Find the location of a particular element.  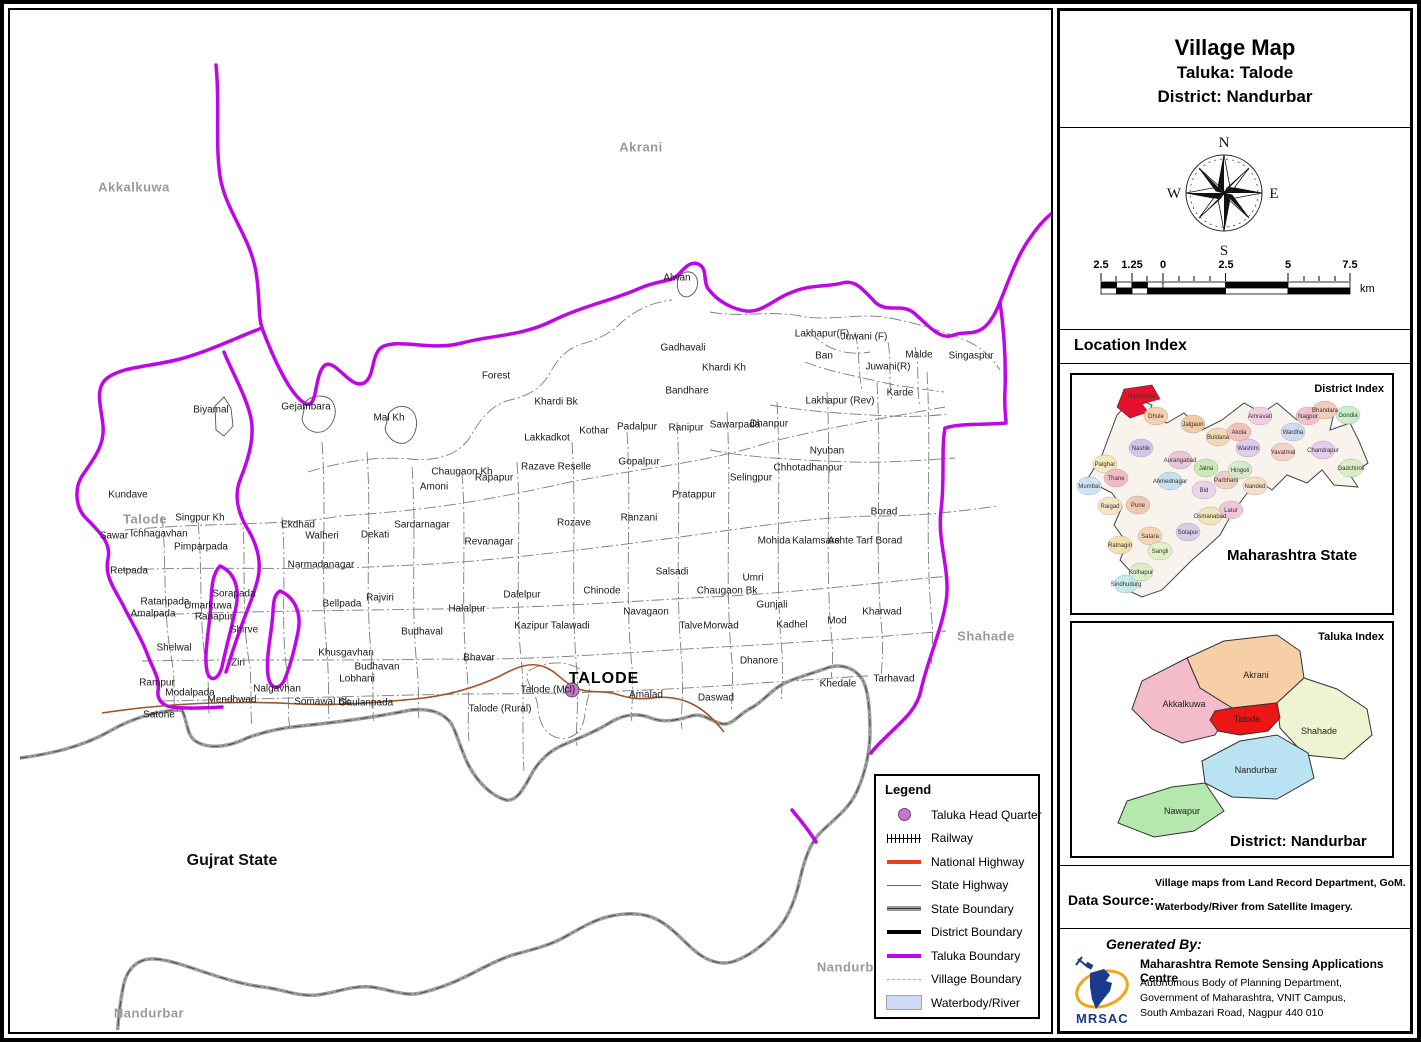

taluka-polygon-talode is located at coordinates (1245, 719).